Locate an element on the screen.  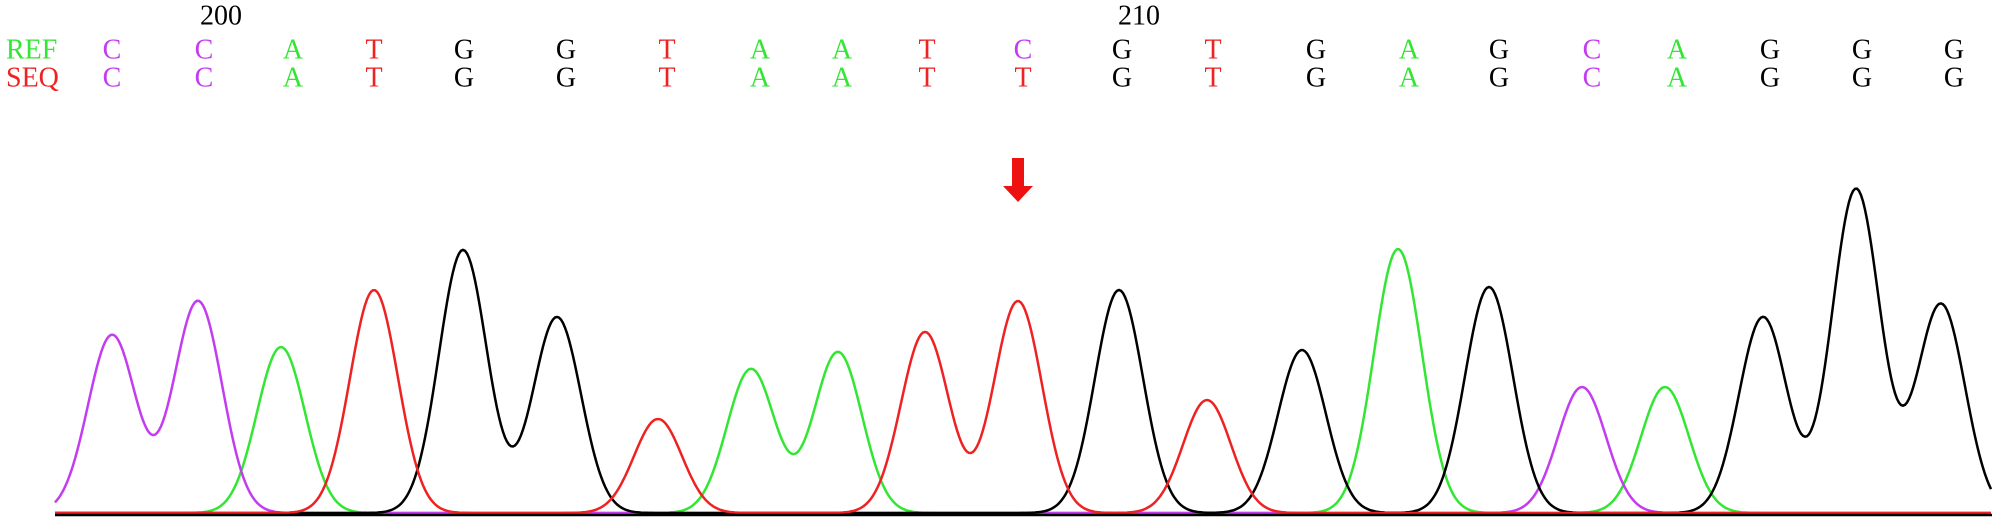
seq-label: SEQ is located at coordinates (32, 77).